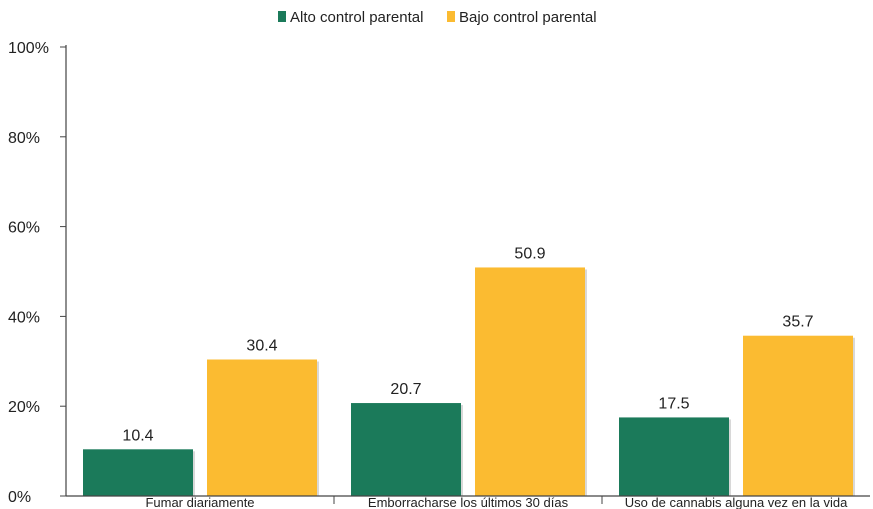 The width and height of the screenshot is (873, 509). What do you see at coordinates (28, 48) in the screenshot?
I see `y-tick-label: 100%` at bounding box center [28, 48].